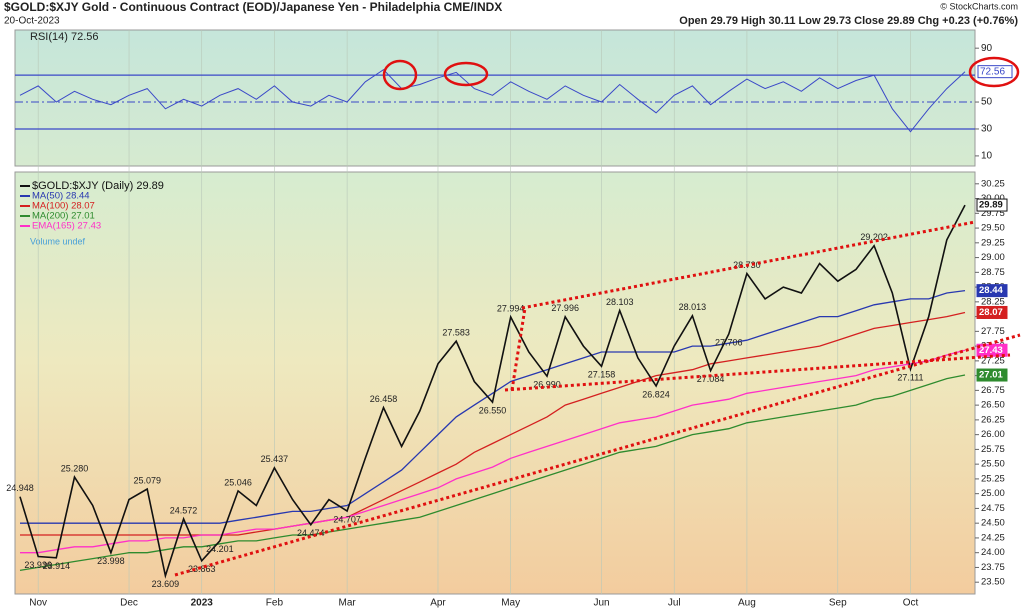 This screenshot has height=616, width=1024. What do you see at coordinates (438, 603) in the screenshot?
I see `x-tick-label: Apr` at bounding box center [438, 603].